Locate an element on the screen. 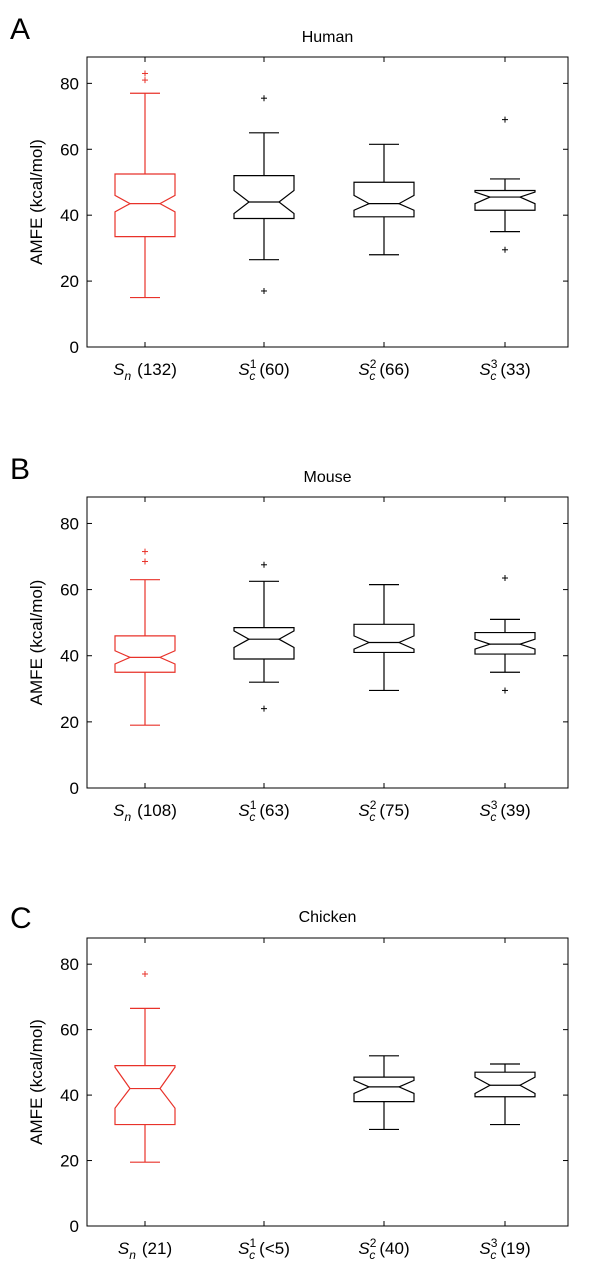 Image resolution: width=600 pixels, height=1273 pixels. category-label: S1 c (60) is located at coordinates (263, 370).